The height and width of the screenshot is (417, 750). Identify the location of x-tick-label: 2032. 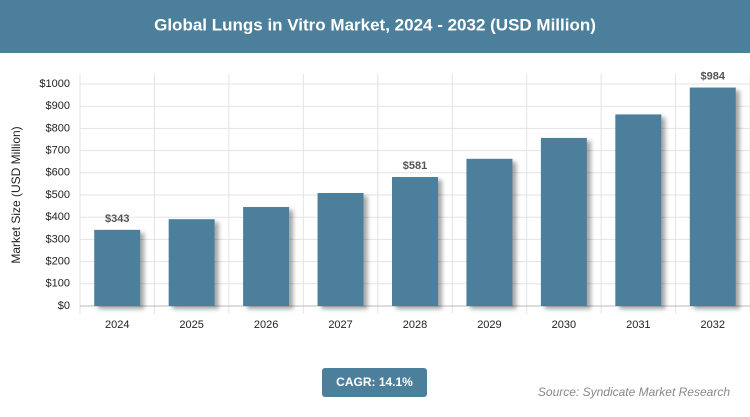
(713, 325).